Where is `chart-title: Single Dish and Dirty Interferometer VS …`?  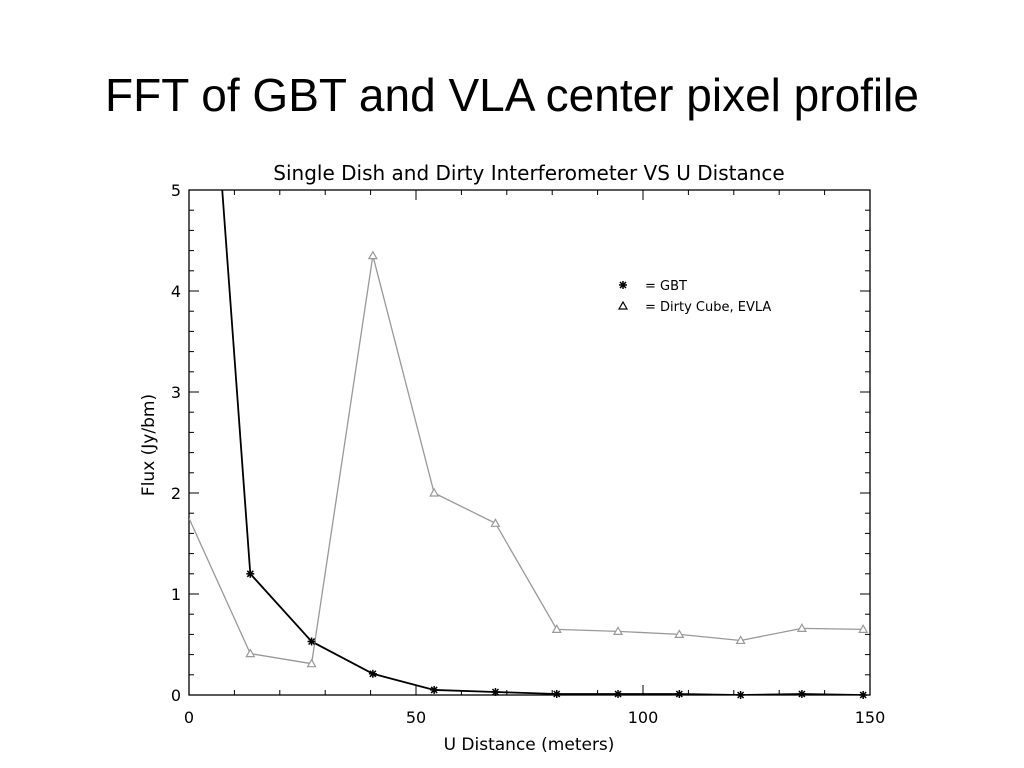
chart-title: Single Dish and Dirty Interferometer VS … is located at coordinates (528, 173).